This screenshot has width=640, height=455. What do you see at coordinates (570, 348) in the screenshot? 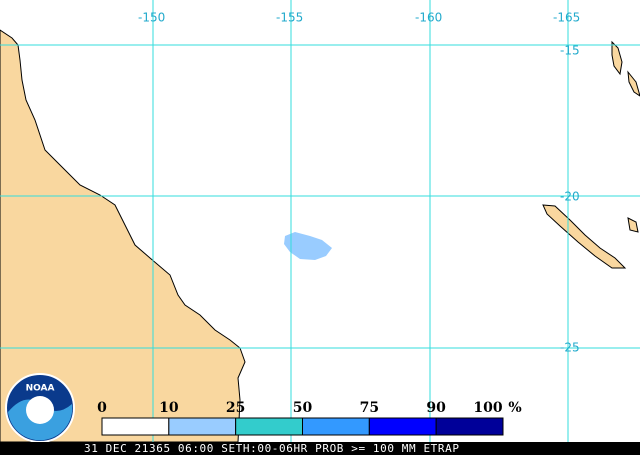
I see `latitude-label: -25` at bounding box center [570, 348].